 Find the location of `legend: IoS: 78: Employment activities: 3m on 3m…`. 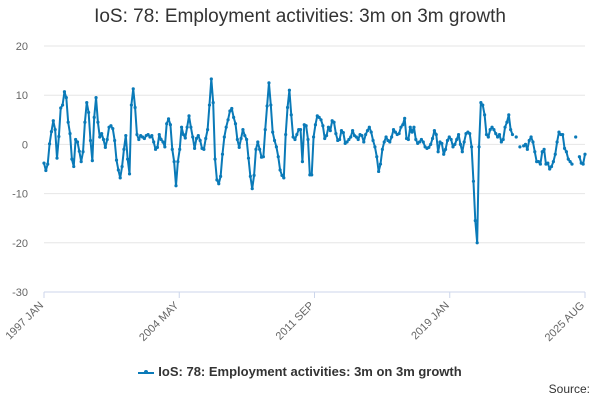

legend: IoS: 78: Employment activities: 3m on 3m… is located at coordinates (300, 371).